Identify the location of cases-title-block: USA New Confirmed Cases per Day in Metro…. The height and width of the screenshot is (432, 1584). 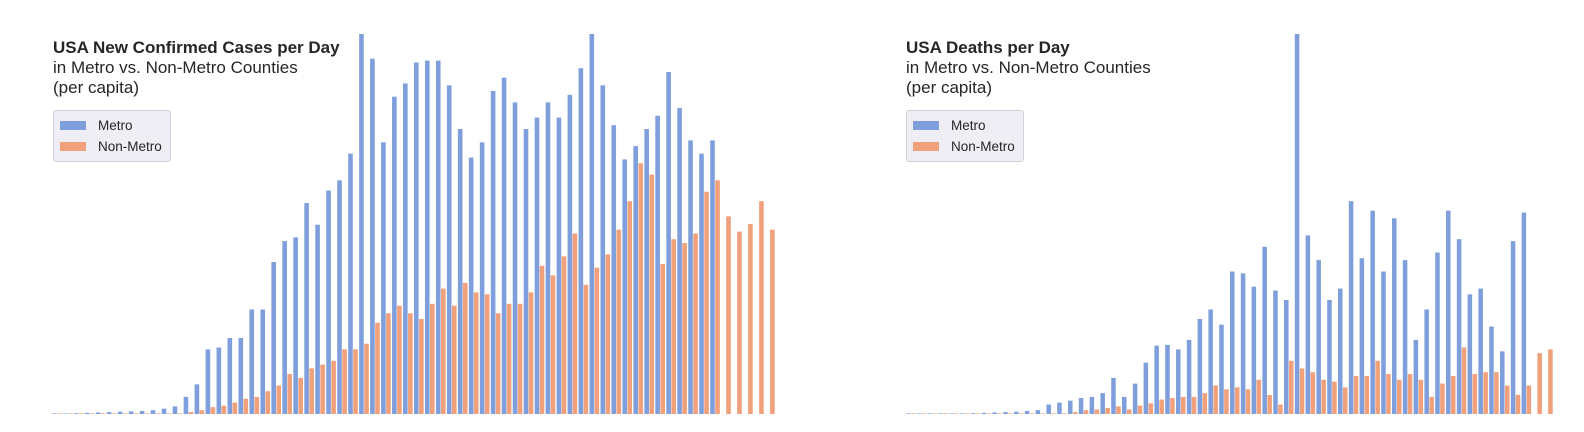
(196, 68).